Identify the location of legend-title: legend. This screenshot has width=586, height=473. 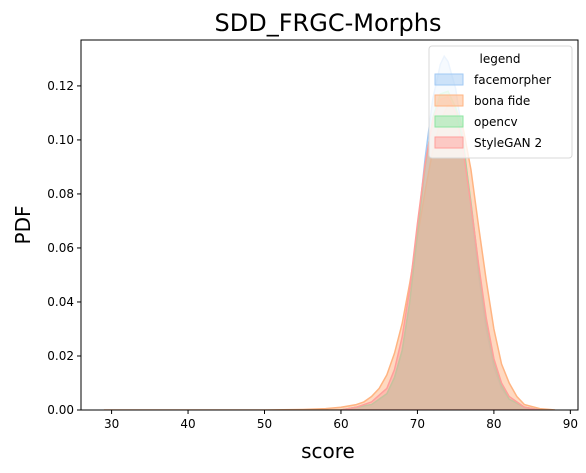
(500, 59).